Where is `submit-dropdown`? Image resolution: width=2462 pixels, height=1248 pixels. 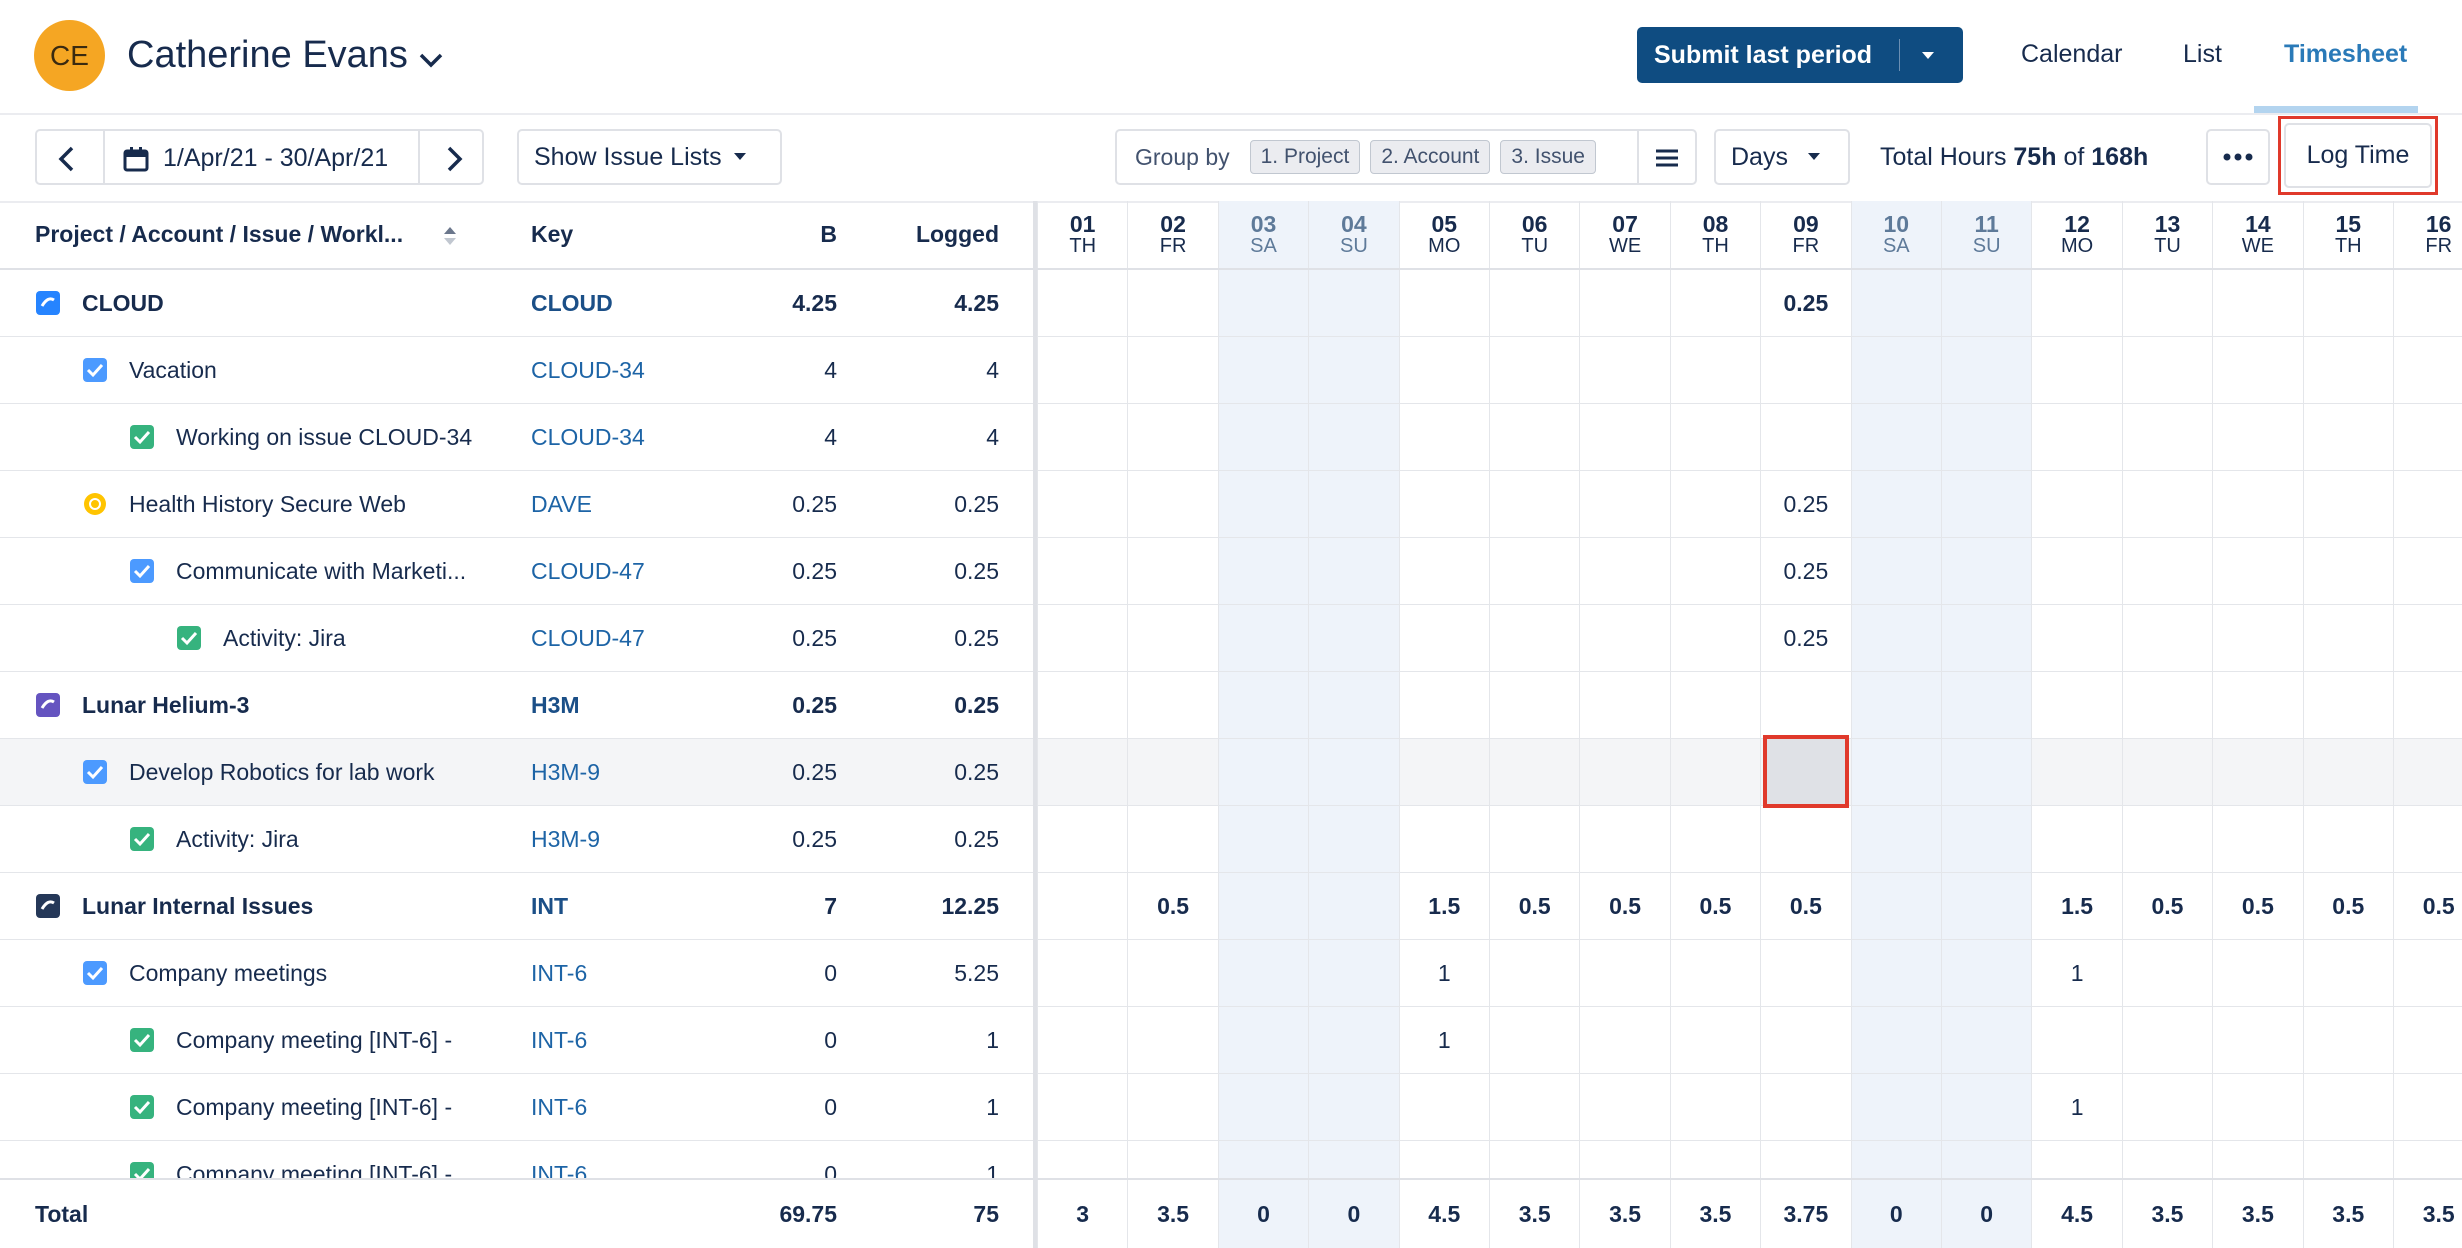 submit-dropdown is located at coordinates (1928, 56).